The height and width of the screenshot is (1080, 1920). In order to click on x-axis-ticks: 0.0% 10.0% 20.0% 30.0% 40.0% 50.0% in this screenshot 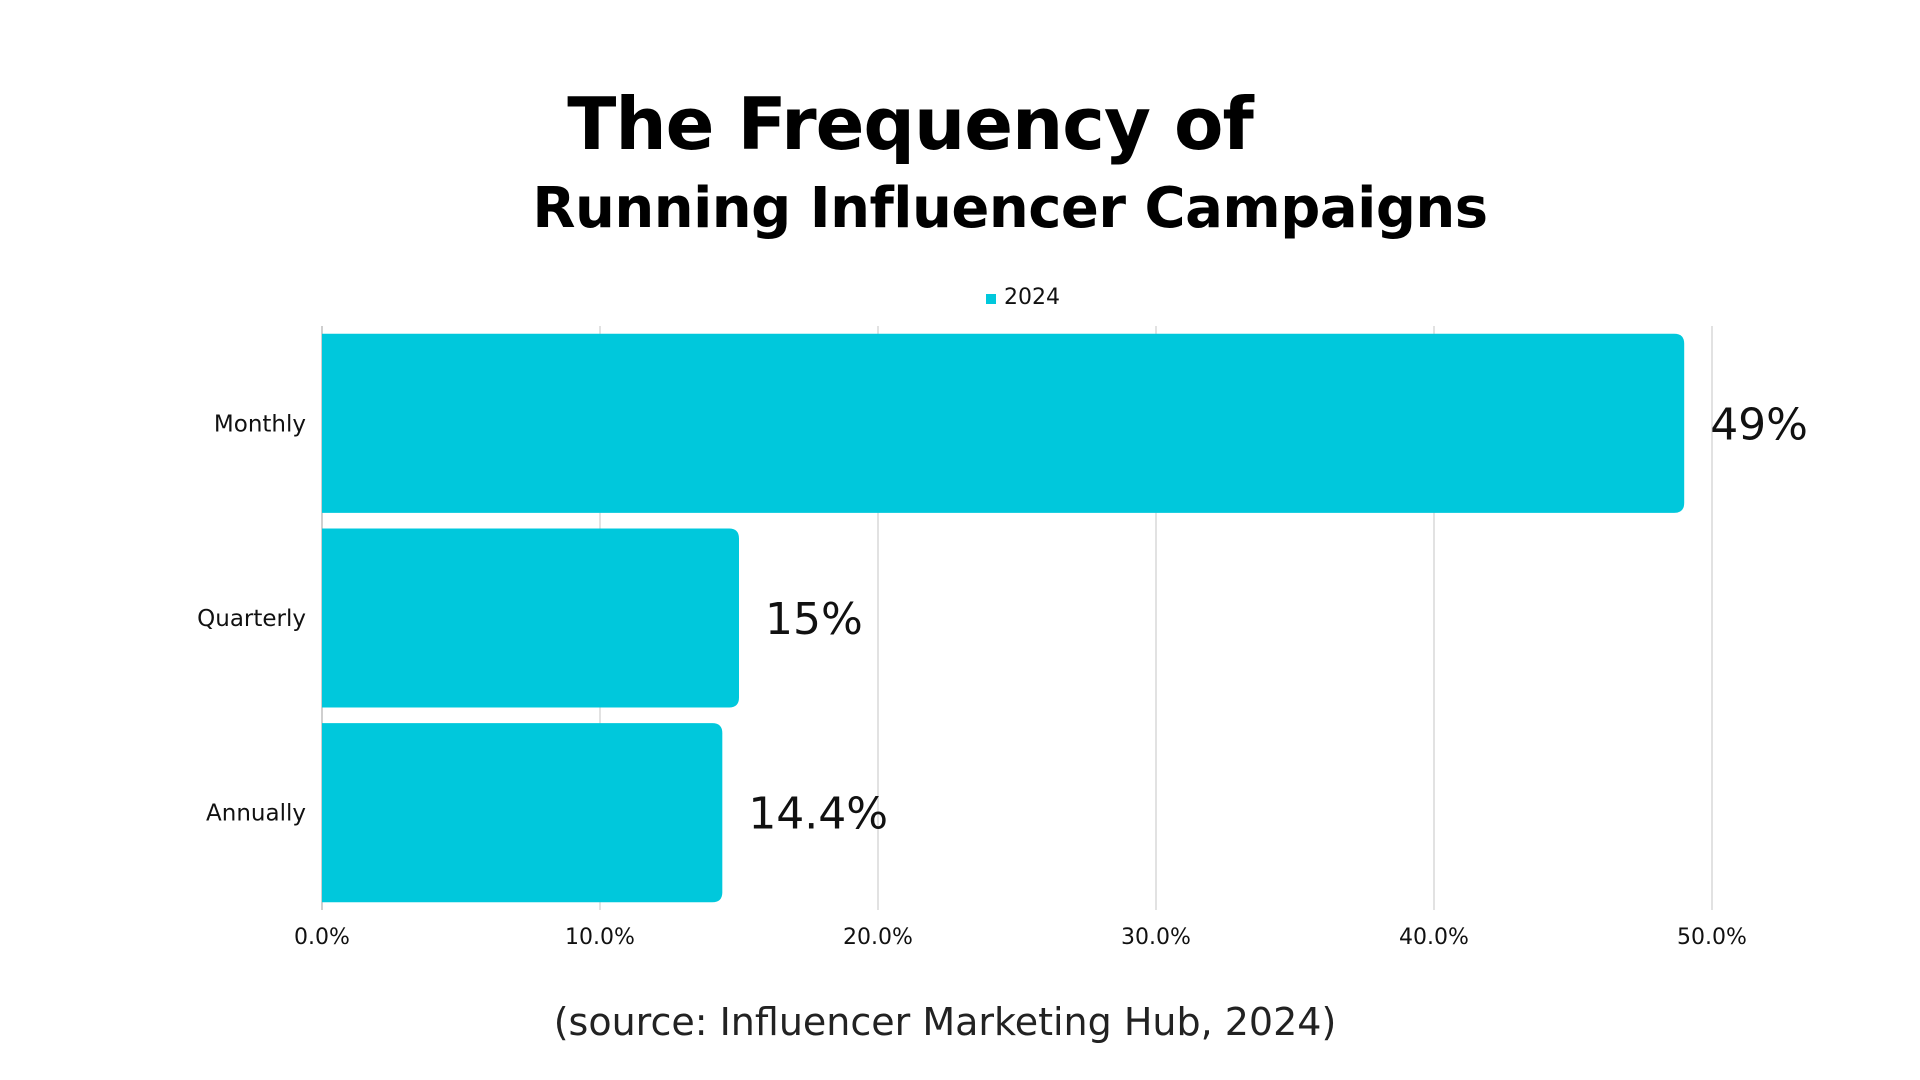, I will do `click(1020, 937)`.